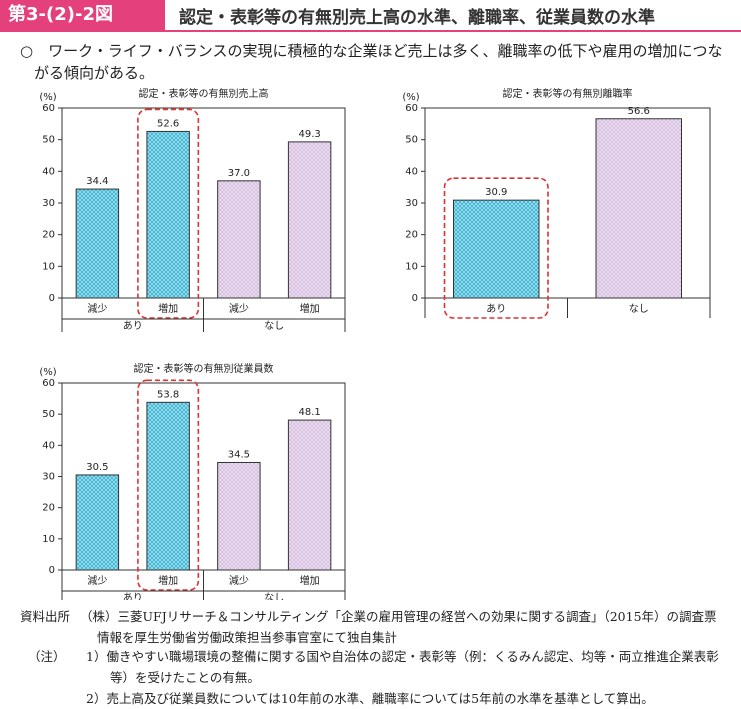 Image resolution: width=741 pixels, height=709 pixels. I want to click on chart-title: 認定・表彰等の有無別従業員数, so click(204, 368).